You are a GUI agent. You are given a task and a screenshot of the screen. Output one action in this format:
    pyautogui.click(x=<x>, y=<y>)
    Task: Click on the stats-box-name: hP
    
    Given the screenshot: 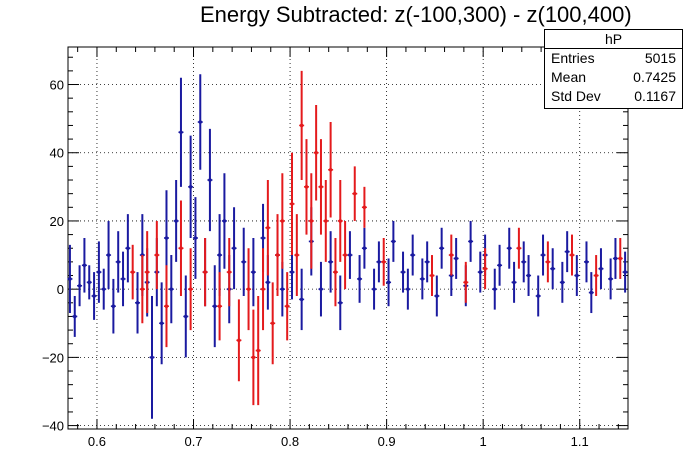 What is the action you would take?
    pyautogui.click(x=613, y=39)
    